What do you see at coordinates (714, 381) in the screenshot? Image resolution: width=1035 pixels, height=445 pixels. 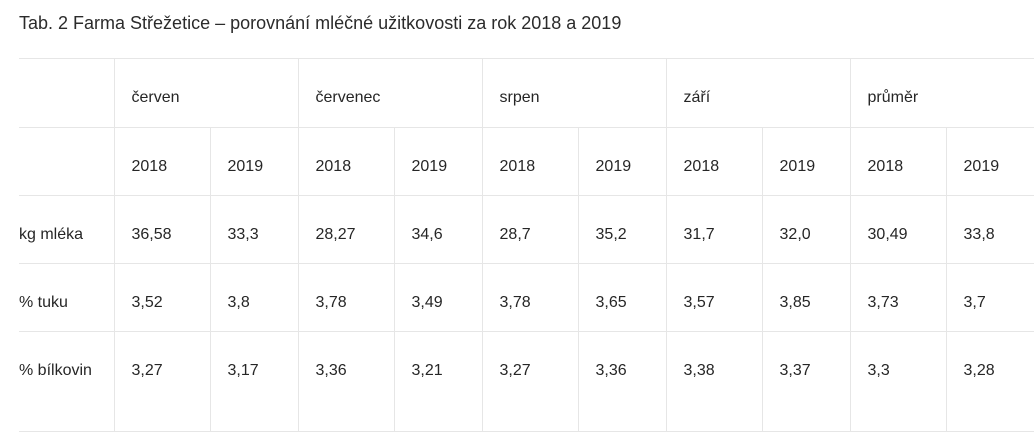 I see `table-cell: 3,38` at bounding box center [714, 381].